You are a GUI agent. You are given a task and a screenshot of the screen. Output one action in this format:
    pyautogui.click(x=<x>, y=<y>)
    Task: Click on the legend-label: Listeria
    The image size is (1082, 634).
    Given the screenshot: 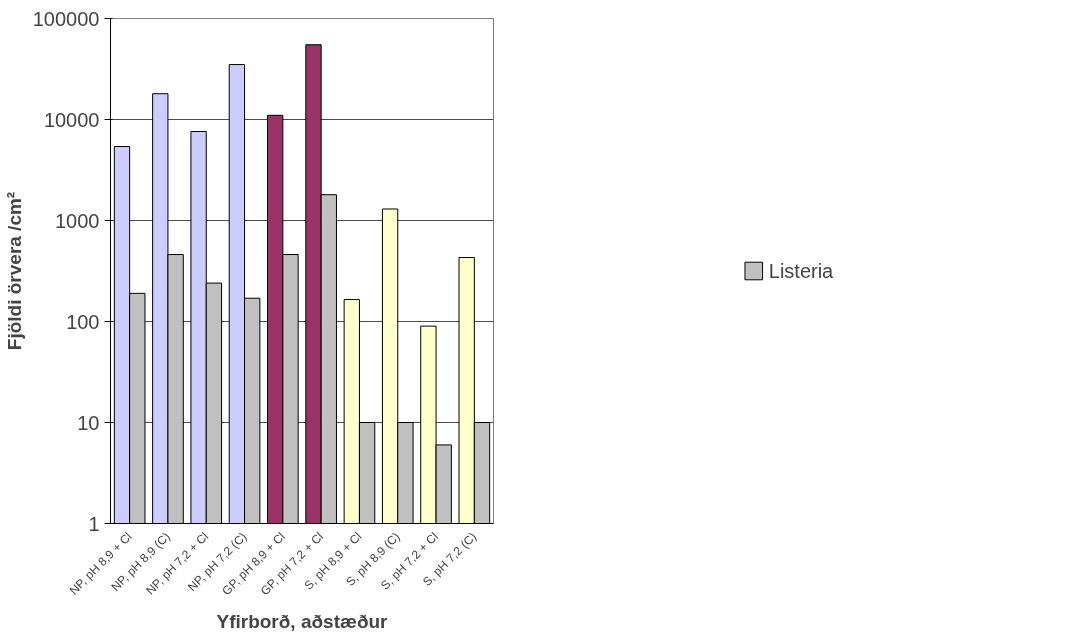 What is the action you would take?
    pyautogui.click(x=801, y=270)
    